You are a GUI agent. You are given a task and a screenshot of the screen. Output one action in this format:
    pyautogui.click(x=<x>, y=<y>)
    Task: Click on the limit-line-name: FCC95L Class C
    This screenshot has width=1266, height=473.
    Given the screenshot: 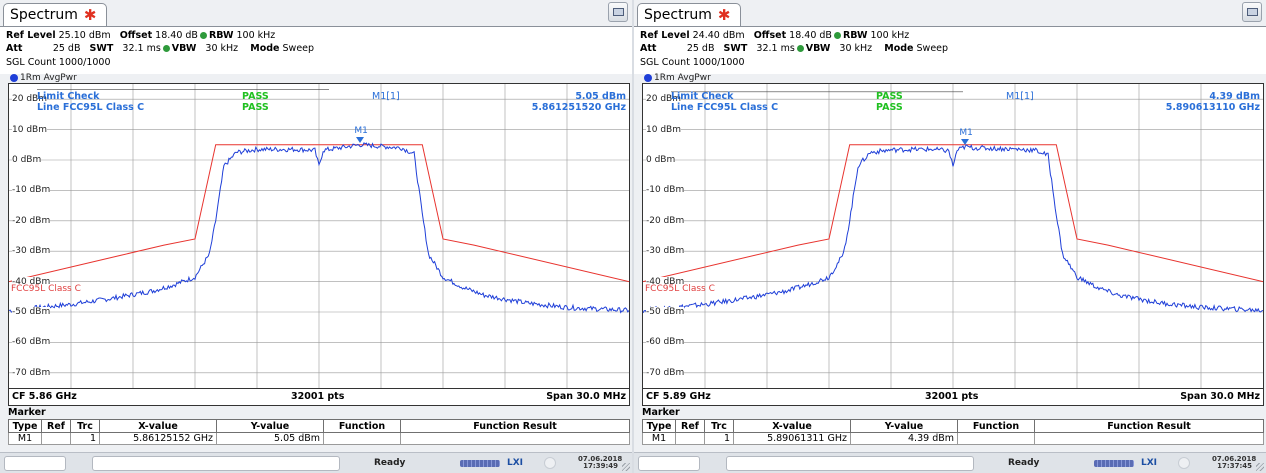 What is the action you would take?
    pyautogui.click(x=46, y=288)
    